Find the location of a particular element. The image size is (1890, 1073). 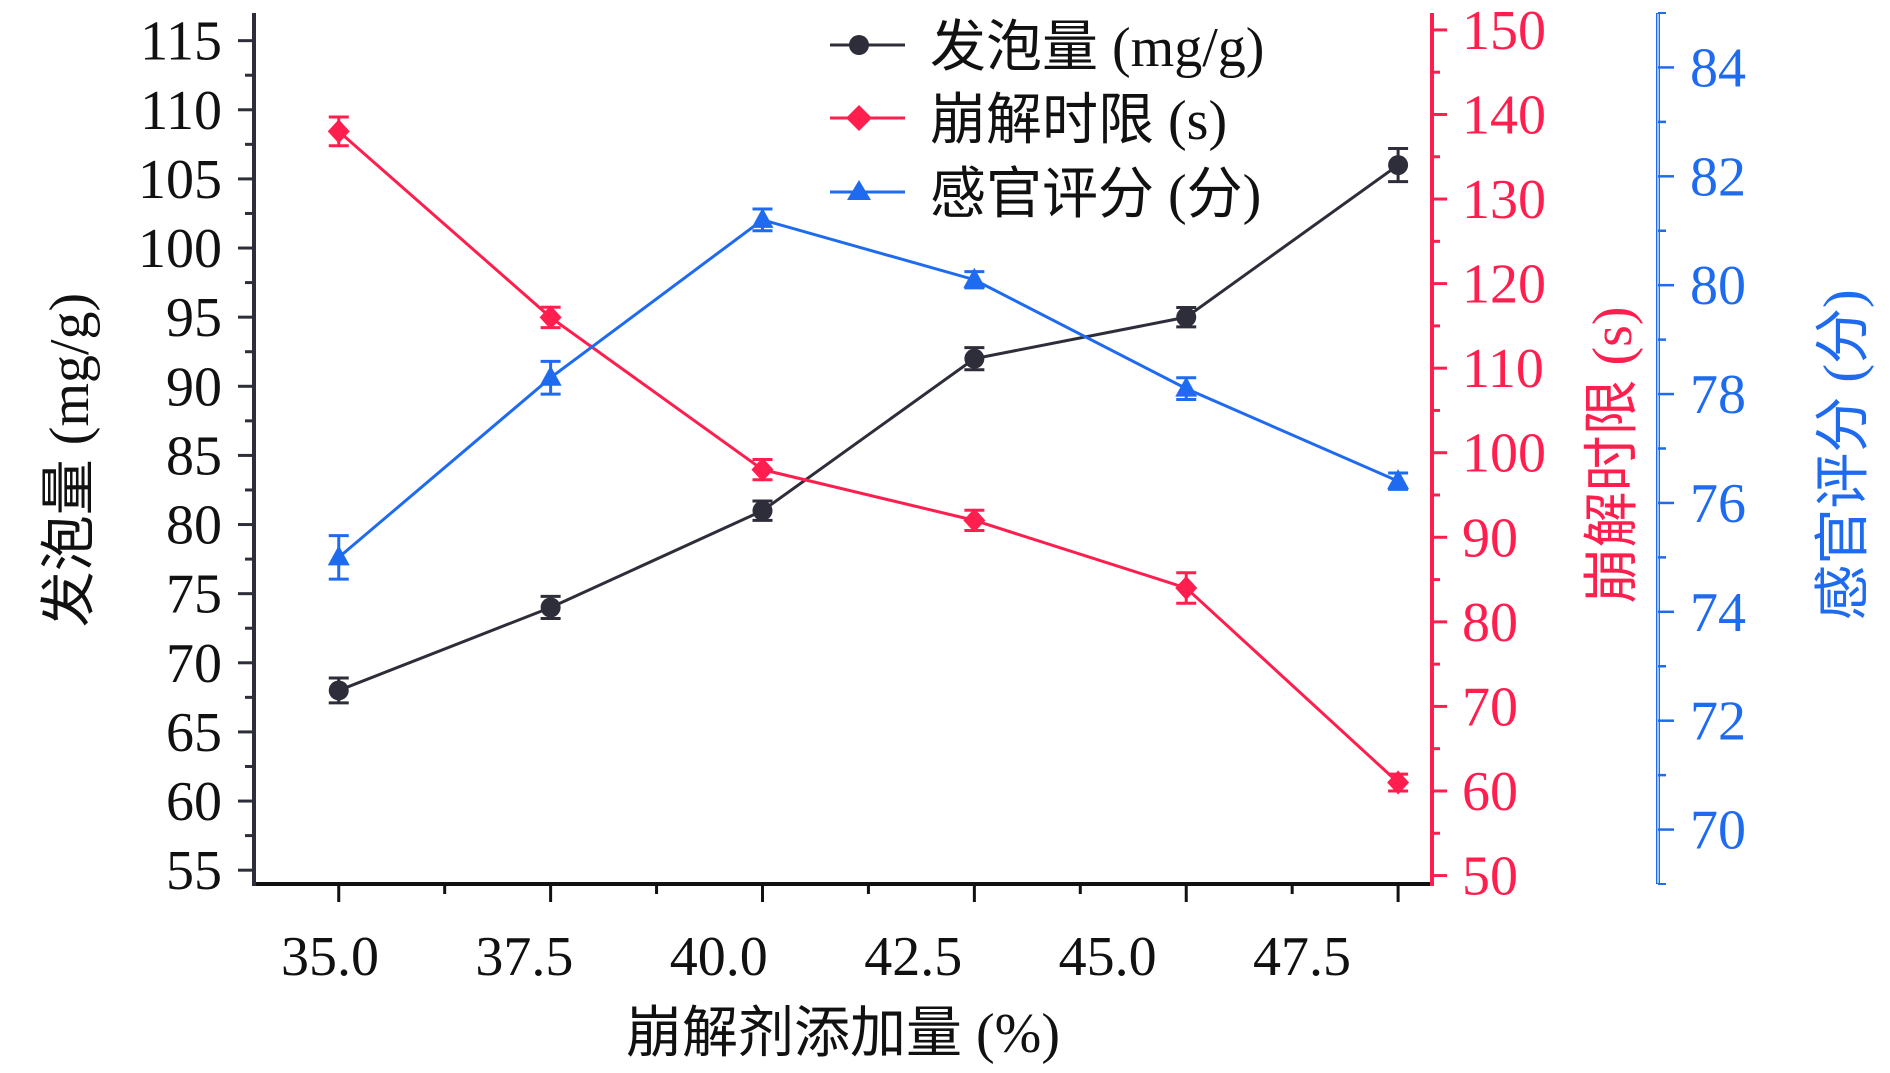

right-y-axis-disintegration: 50 60 70 80 90 100 110 120 130 140 150 is located at coordinates (1489, 454).